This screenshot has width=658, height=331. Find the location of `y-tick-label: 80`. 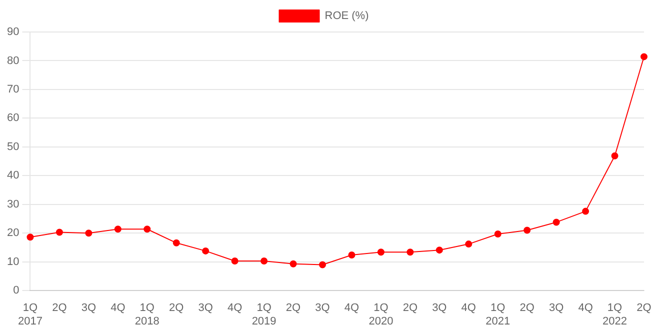

y-tick-label: 80 is located at coordinates (13, 60).